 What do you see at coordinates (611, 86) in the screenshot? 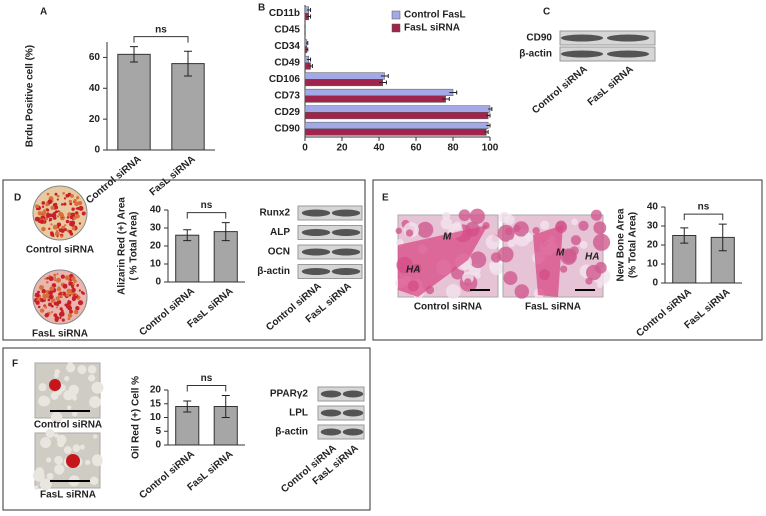
I see `lane-label: FasL siRNA` at bounding box center [611, 86].